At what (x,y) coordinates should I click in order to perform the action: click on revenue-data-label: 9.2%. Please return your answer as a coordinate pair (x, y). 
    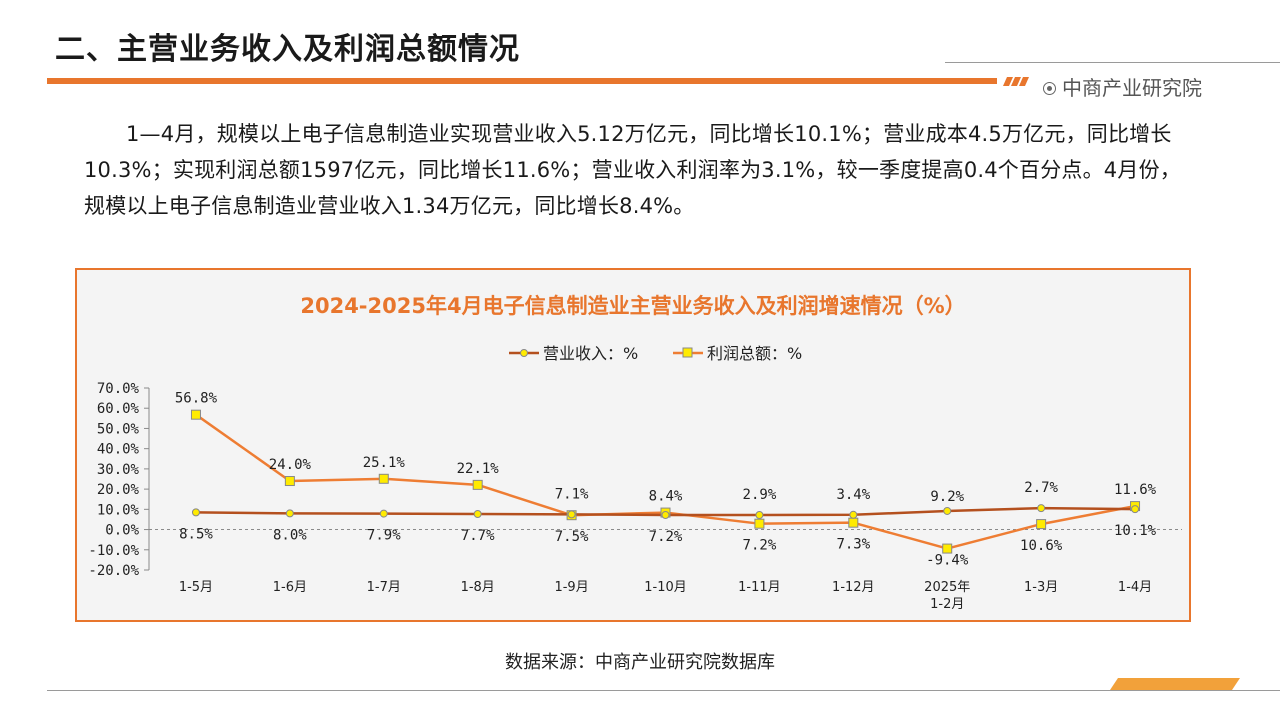
    Looking at the image, I should click on (947, 497).